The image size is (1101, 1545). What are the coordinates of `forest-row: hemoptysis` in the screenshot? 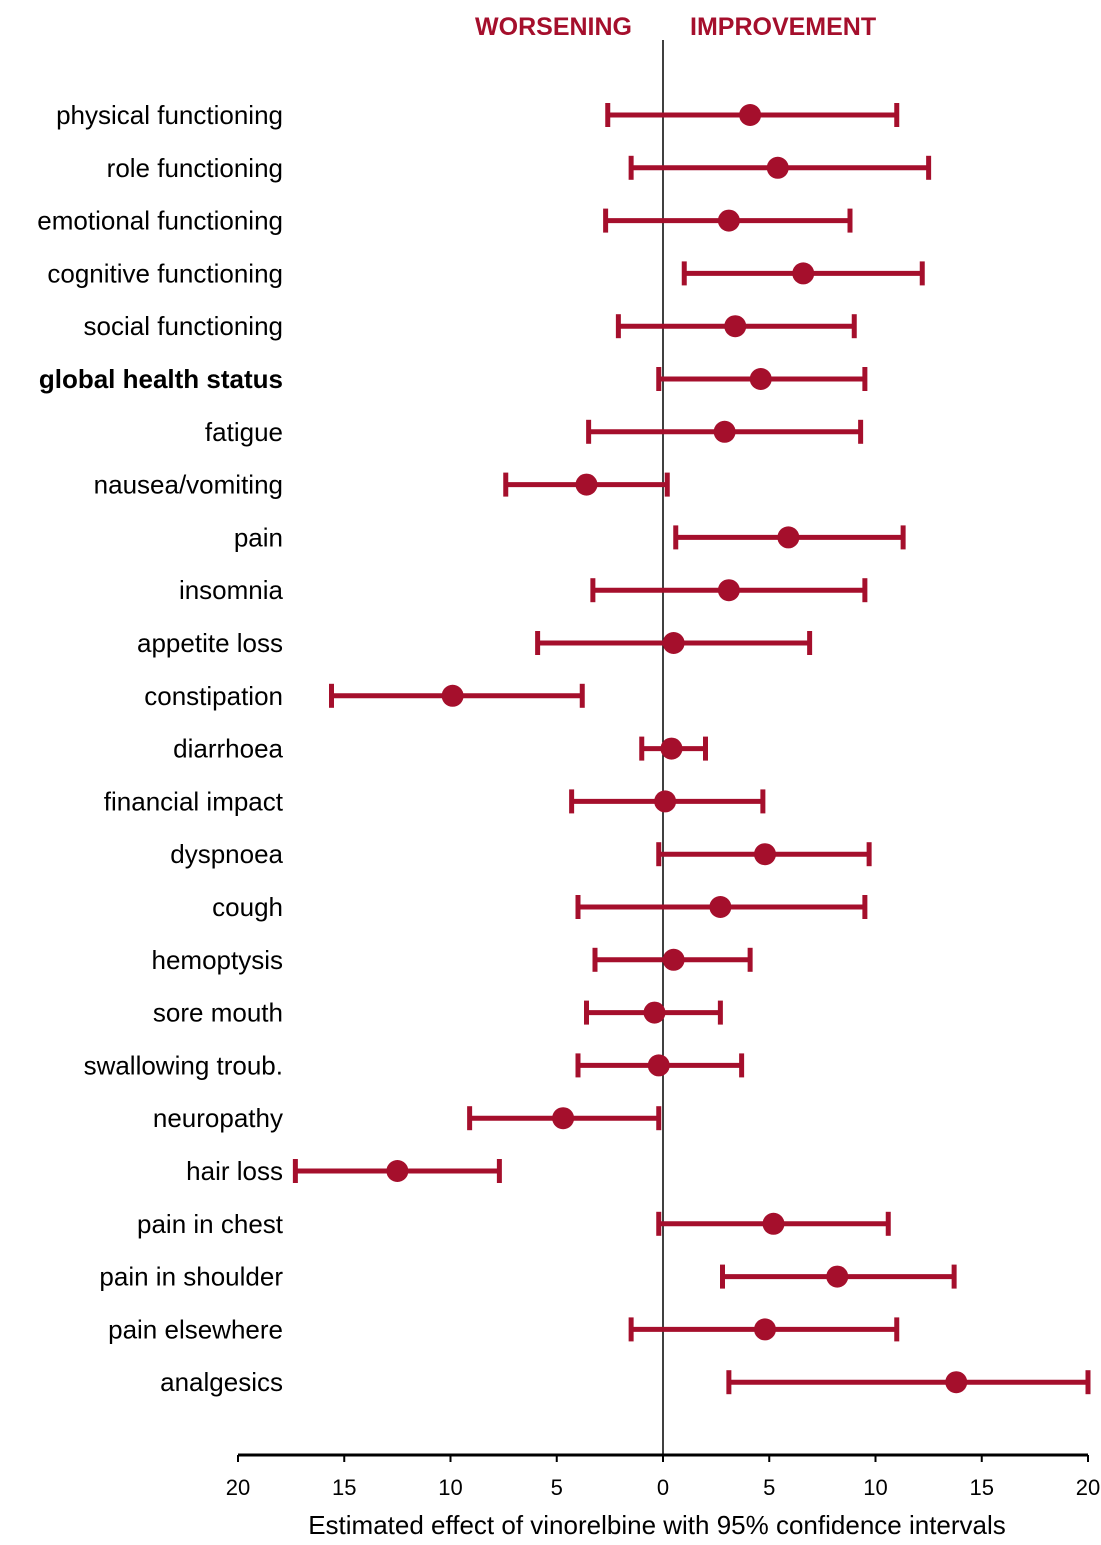 It's located at (452, 960).